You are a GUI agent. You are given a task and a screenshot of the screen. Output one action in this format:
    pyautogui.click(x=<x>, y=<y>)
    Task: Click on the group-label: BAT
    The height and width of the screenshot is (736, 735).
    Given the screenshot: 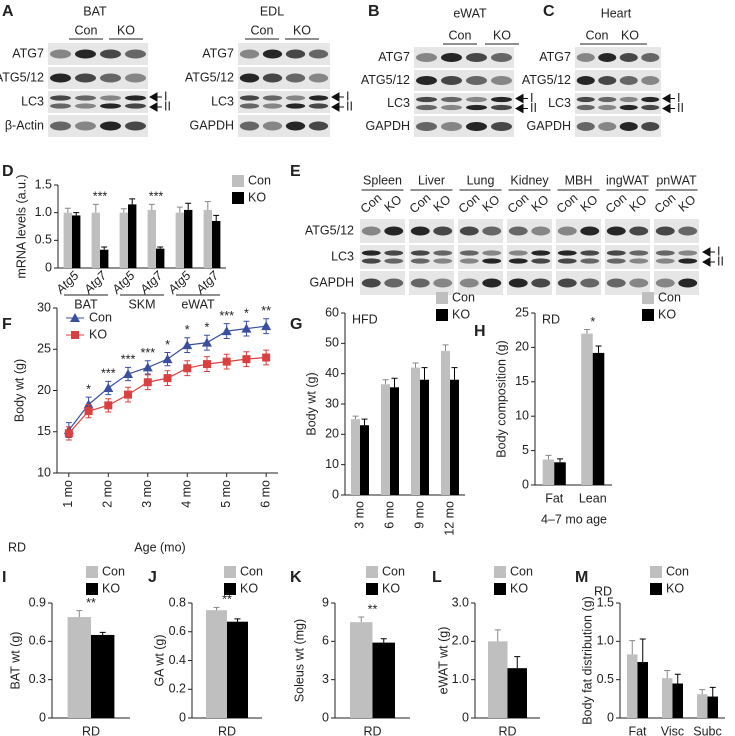 What is the action you would take?
    pyautogui.click(x=86, y=304)
    